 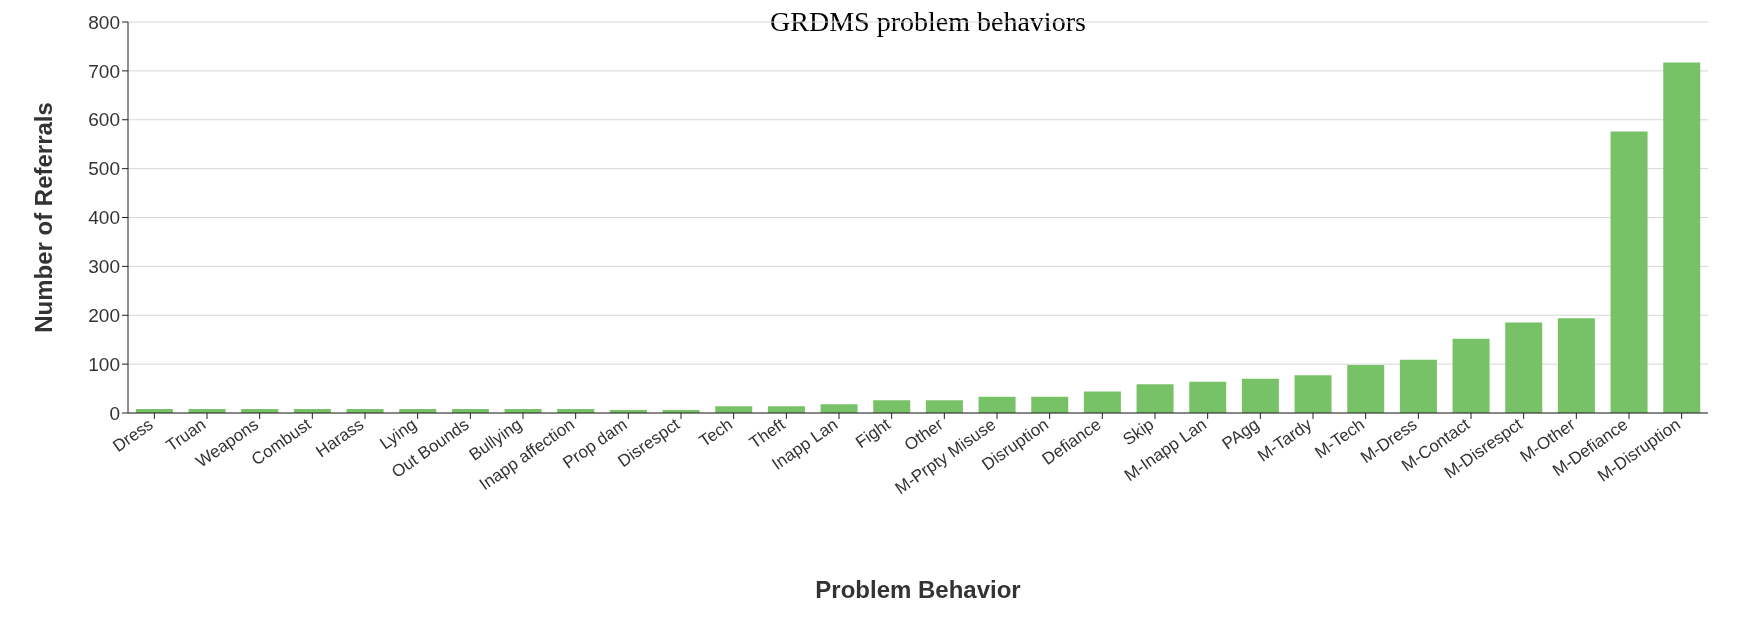 I want to click on y-tick-label: 800, so click(x=104, y=22).